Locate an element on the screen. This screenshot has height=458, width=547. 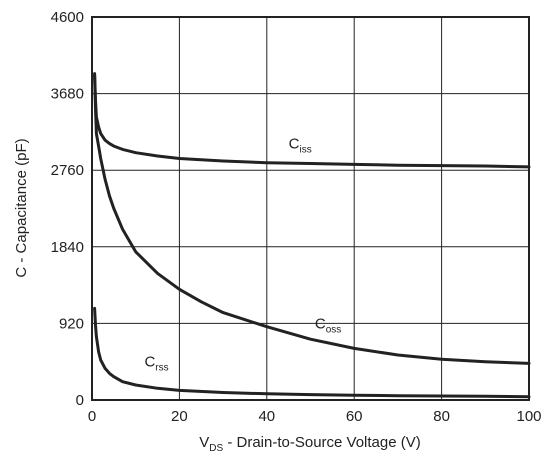
x-tick-labels: 0 20 40 60 80 100 is located at coordinates (315, 416).